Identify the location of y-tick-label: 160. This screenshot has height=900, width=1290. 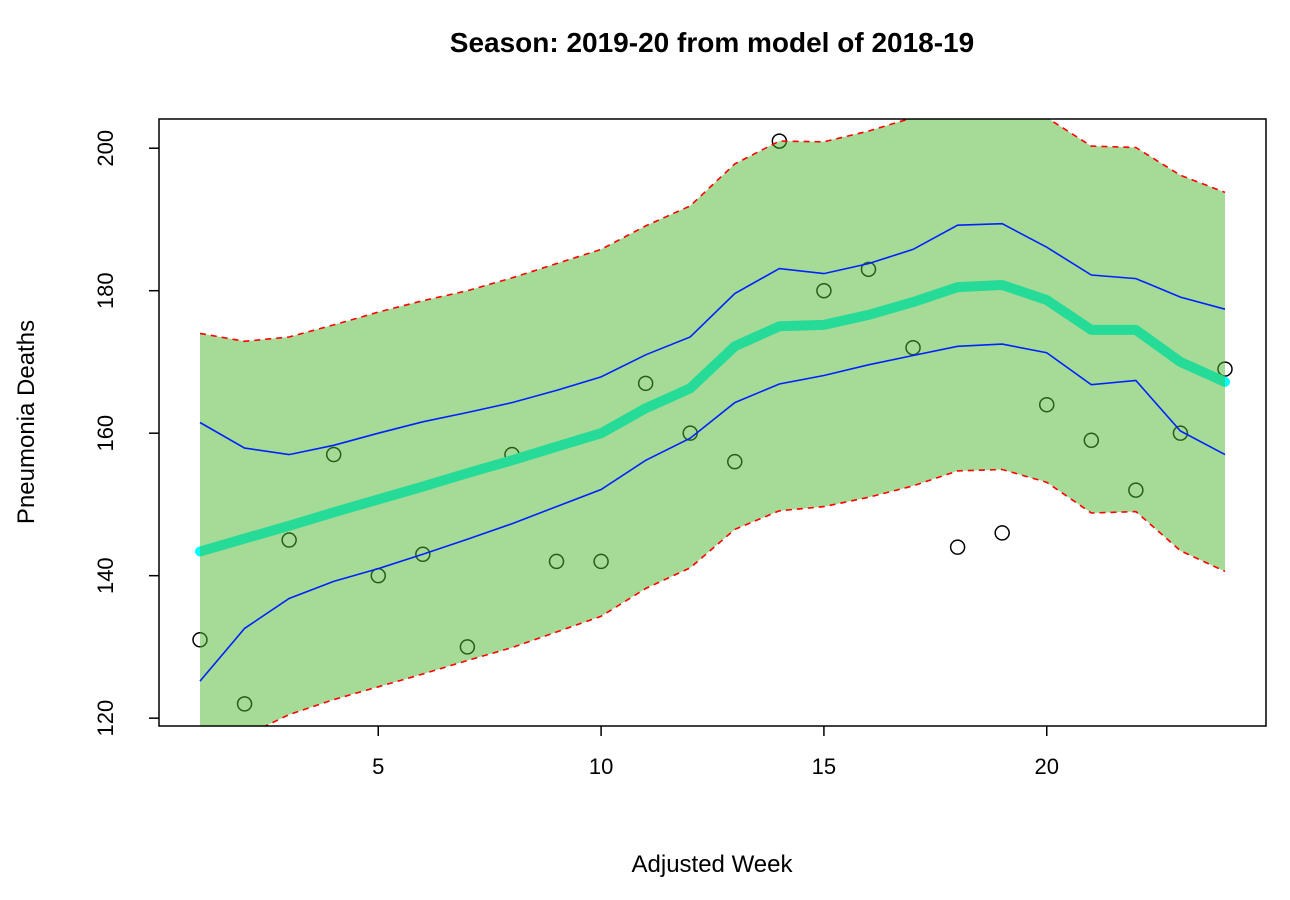
(105, 433).